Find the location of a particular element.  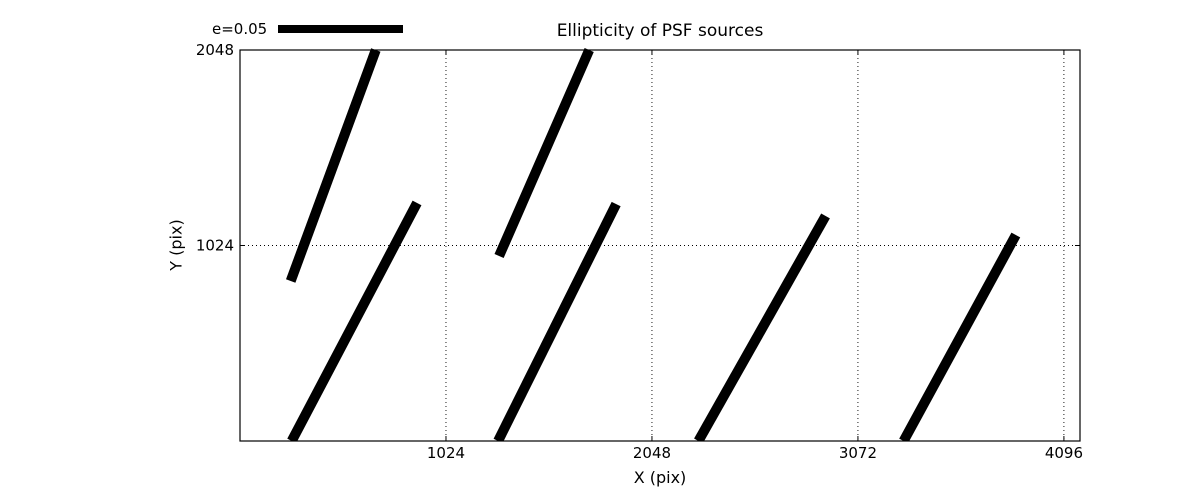

y-axis-label: Y (pix) is located at coordinates (176, 245).